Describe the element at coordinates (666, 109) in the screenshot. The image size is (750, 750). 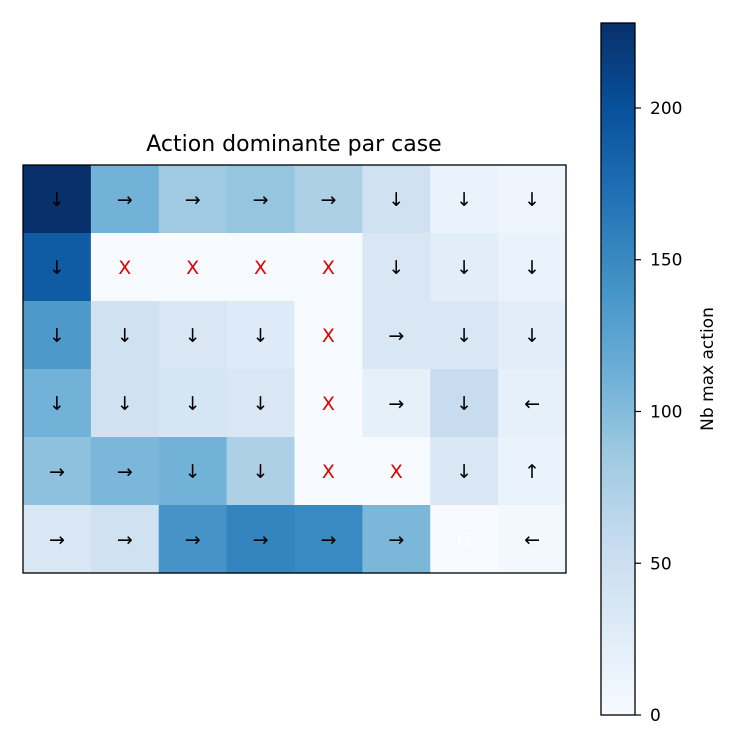
I see `colorbar-tick-label: 200` at that location.